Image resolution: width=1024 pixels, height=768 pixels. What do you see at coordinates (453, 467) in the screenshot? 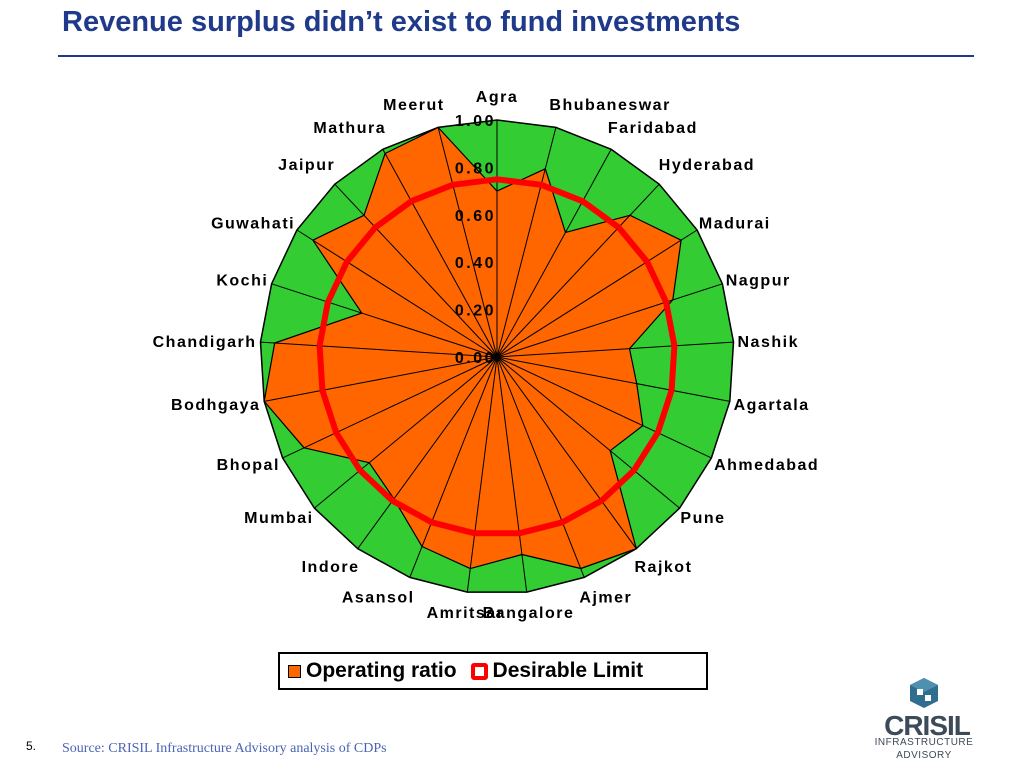
I see `radar-spoke-asansol` at bounding box center [453, 467].